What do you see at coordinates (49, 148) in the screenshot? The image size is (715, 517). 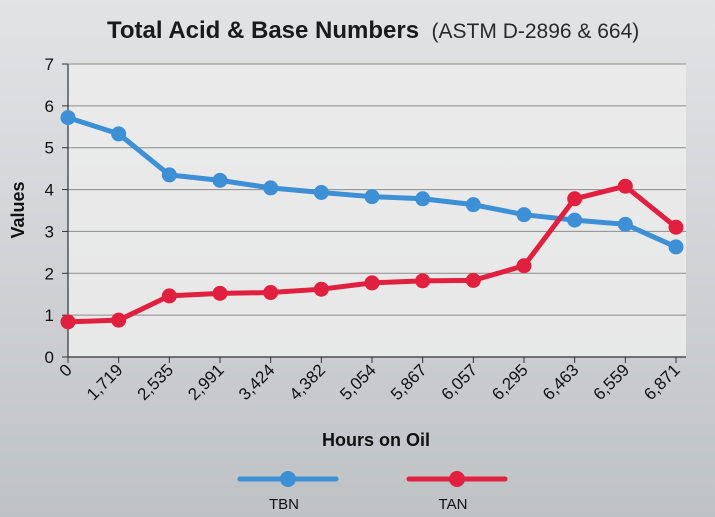 I see `y-tick-label: 5` at bounding box center [49, 148].